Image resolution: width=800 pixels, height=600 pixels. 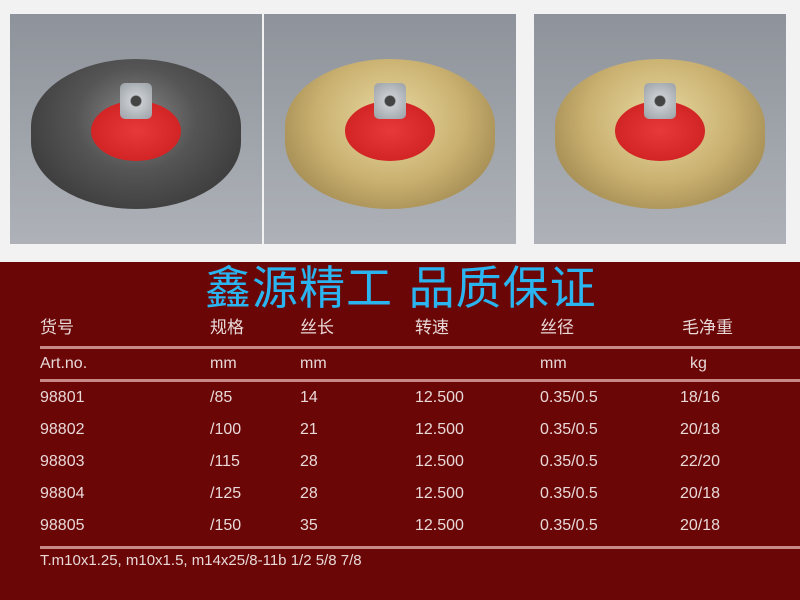 What do you see at coordinates (221, 397) in the screenshot?
I see `table-cell: /85` at bounding box center [221, 397].